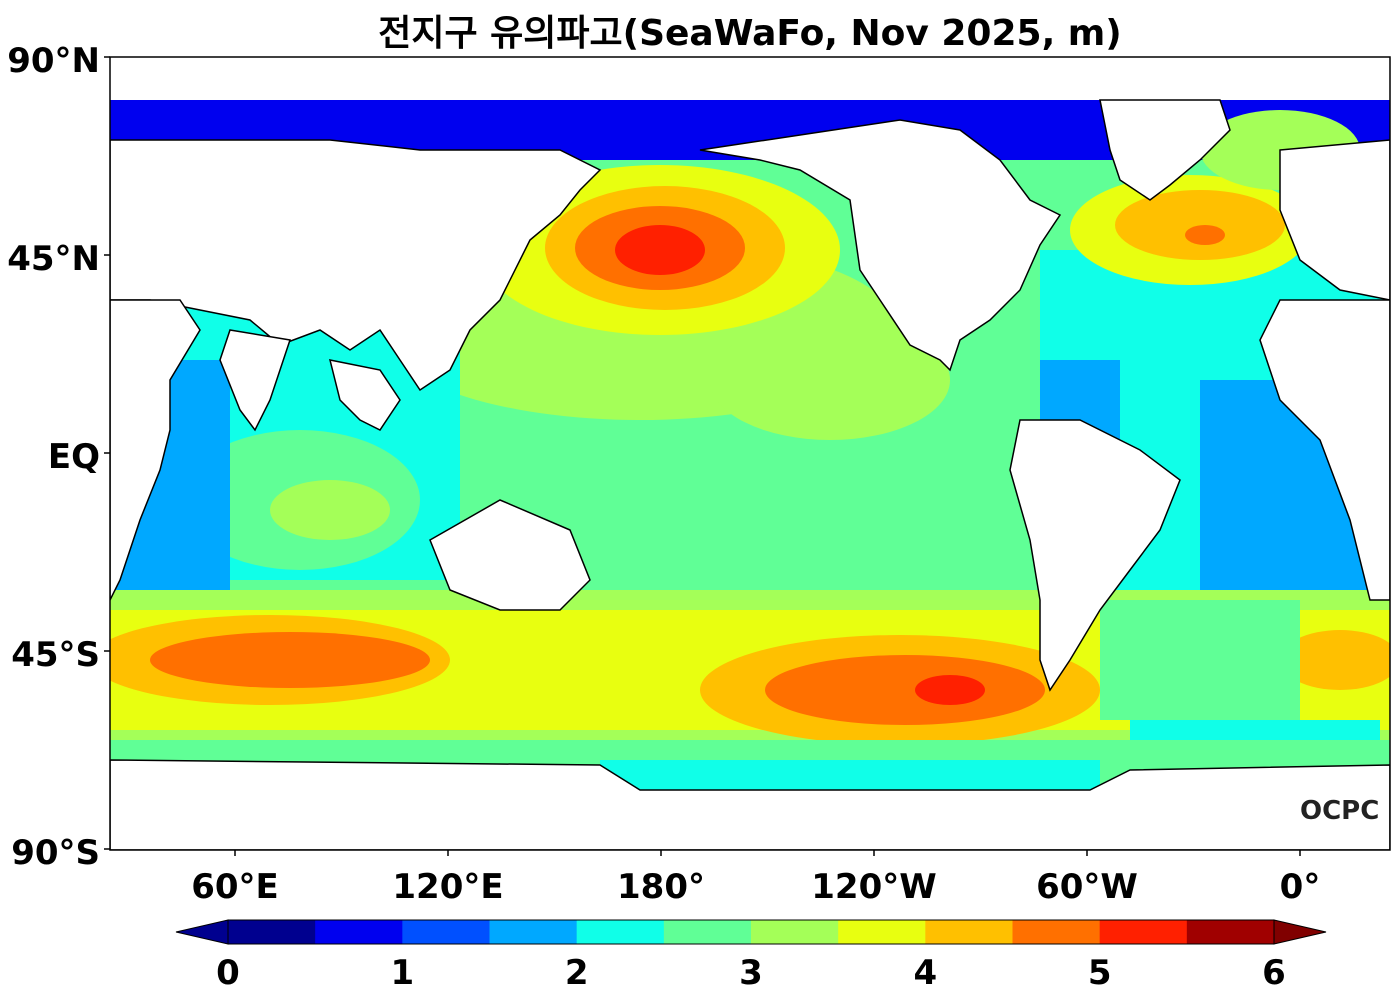 The height and width of the screenshot is (1003, 1400). What do you see at coordinates (53, 259) in the screenshot?
I see `lat-label-45n: 45°N` at bounding box center [53, 259].